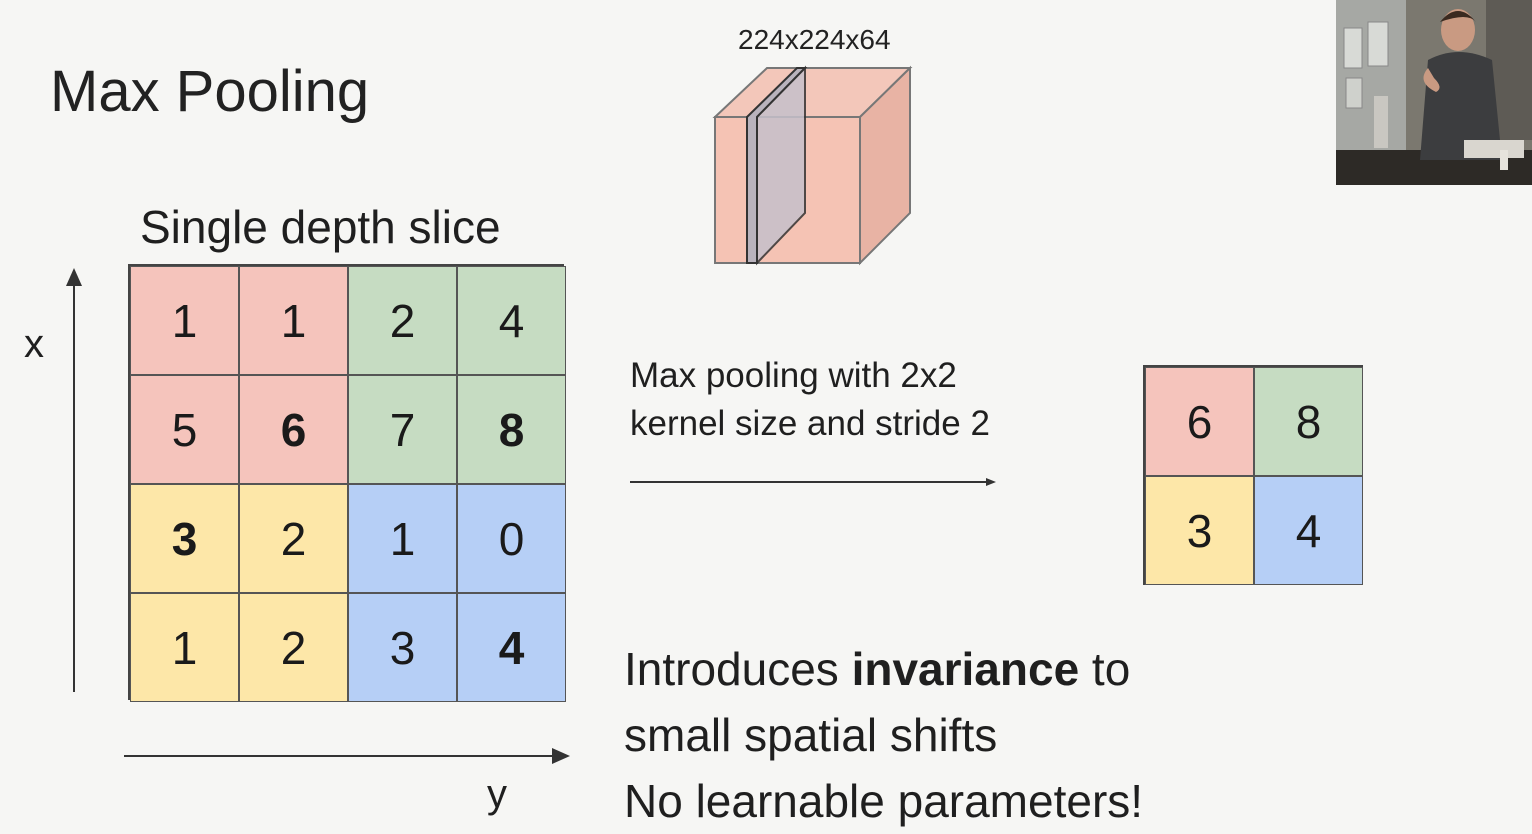  What do you see at coordinates (884, 801) in the screenshot?
I see `note-line-3: No learnable parameters!` at bounding box center [884, 801].